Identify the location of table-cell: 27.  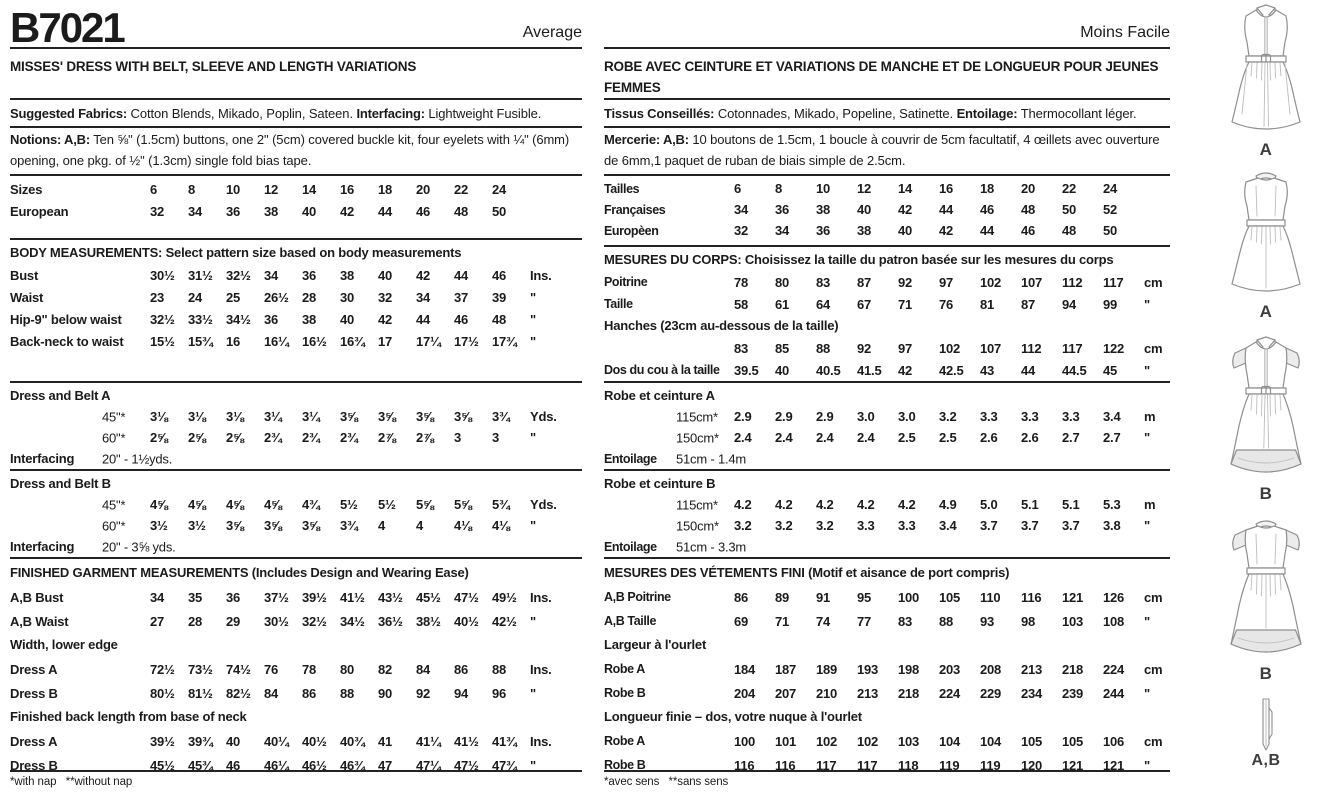
(157, 621).